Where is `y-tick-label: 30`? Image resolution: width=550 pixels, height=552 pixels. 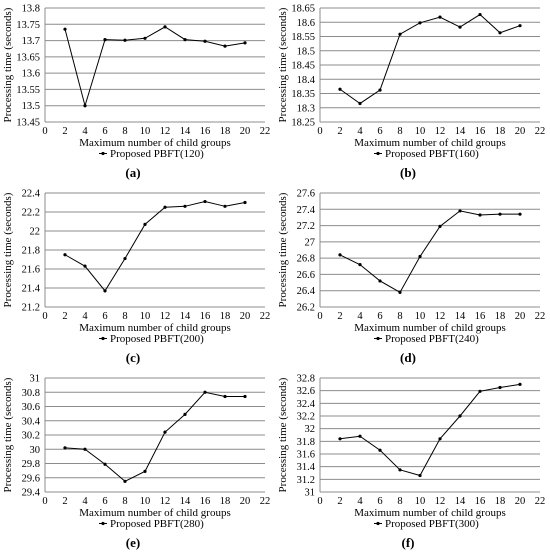
y-tick-label: 30 is located at coordinates (35, 450).